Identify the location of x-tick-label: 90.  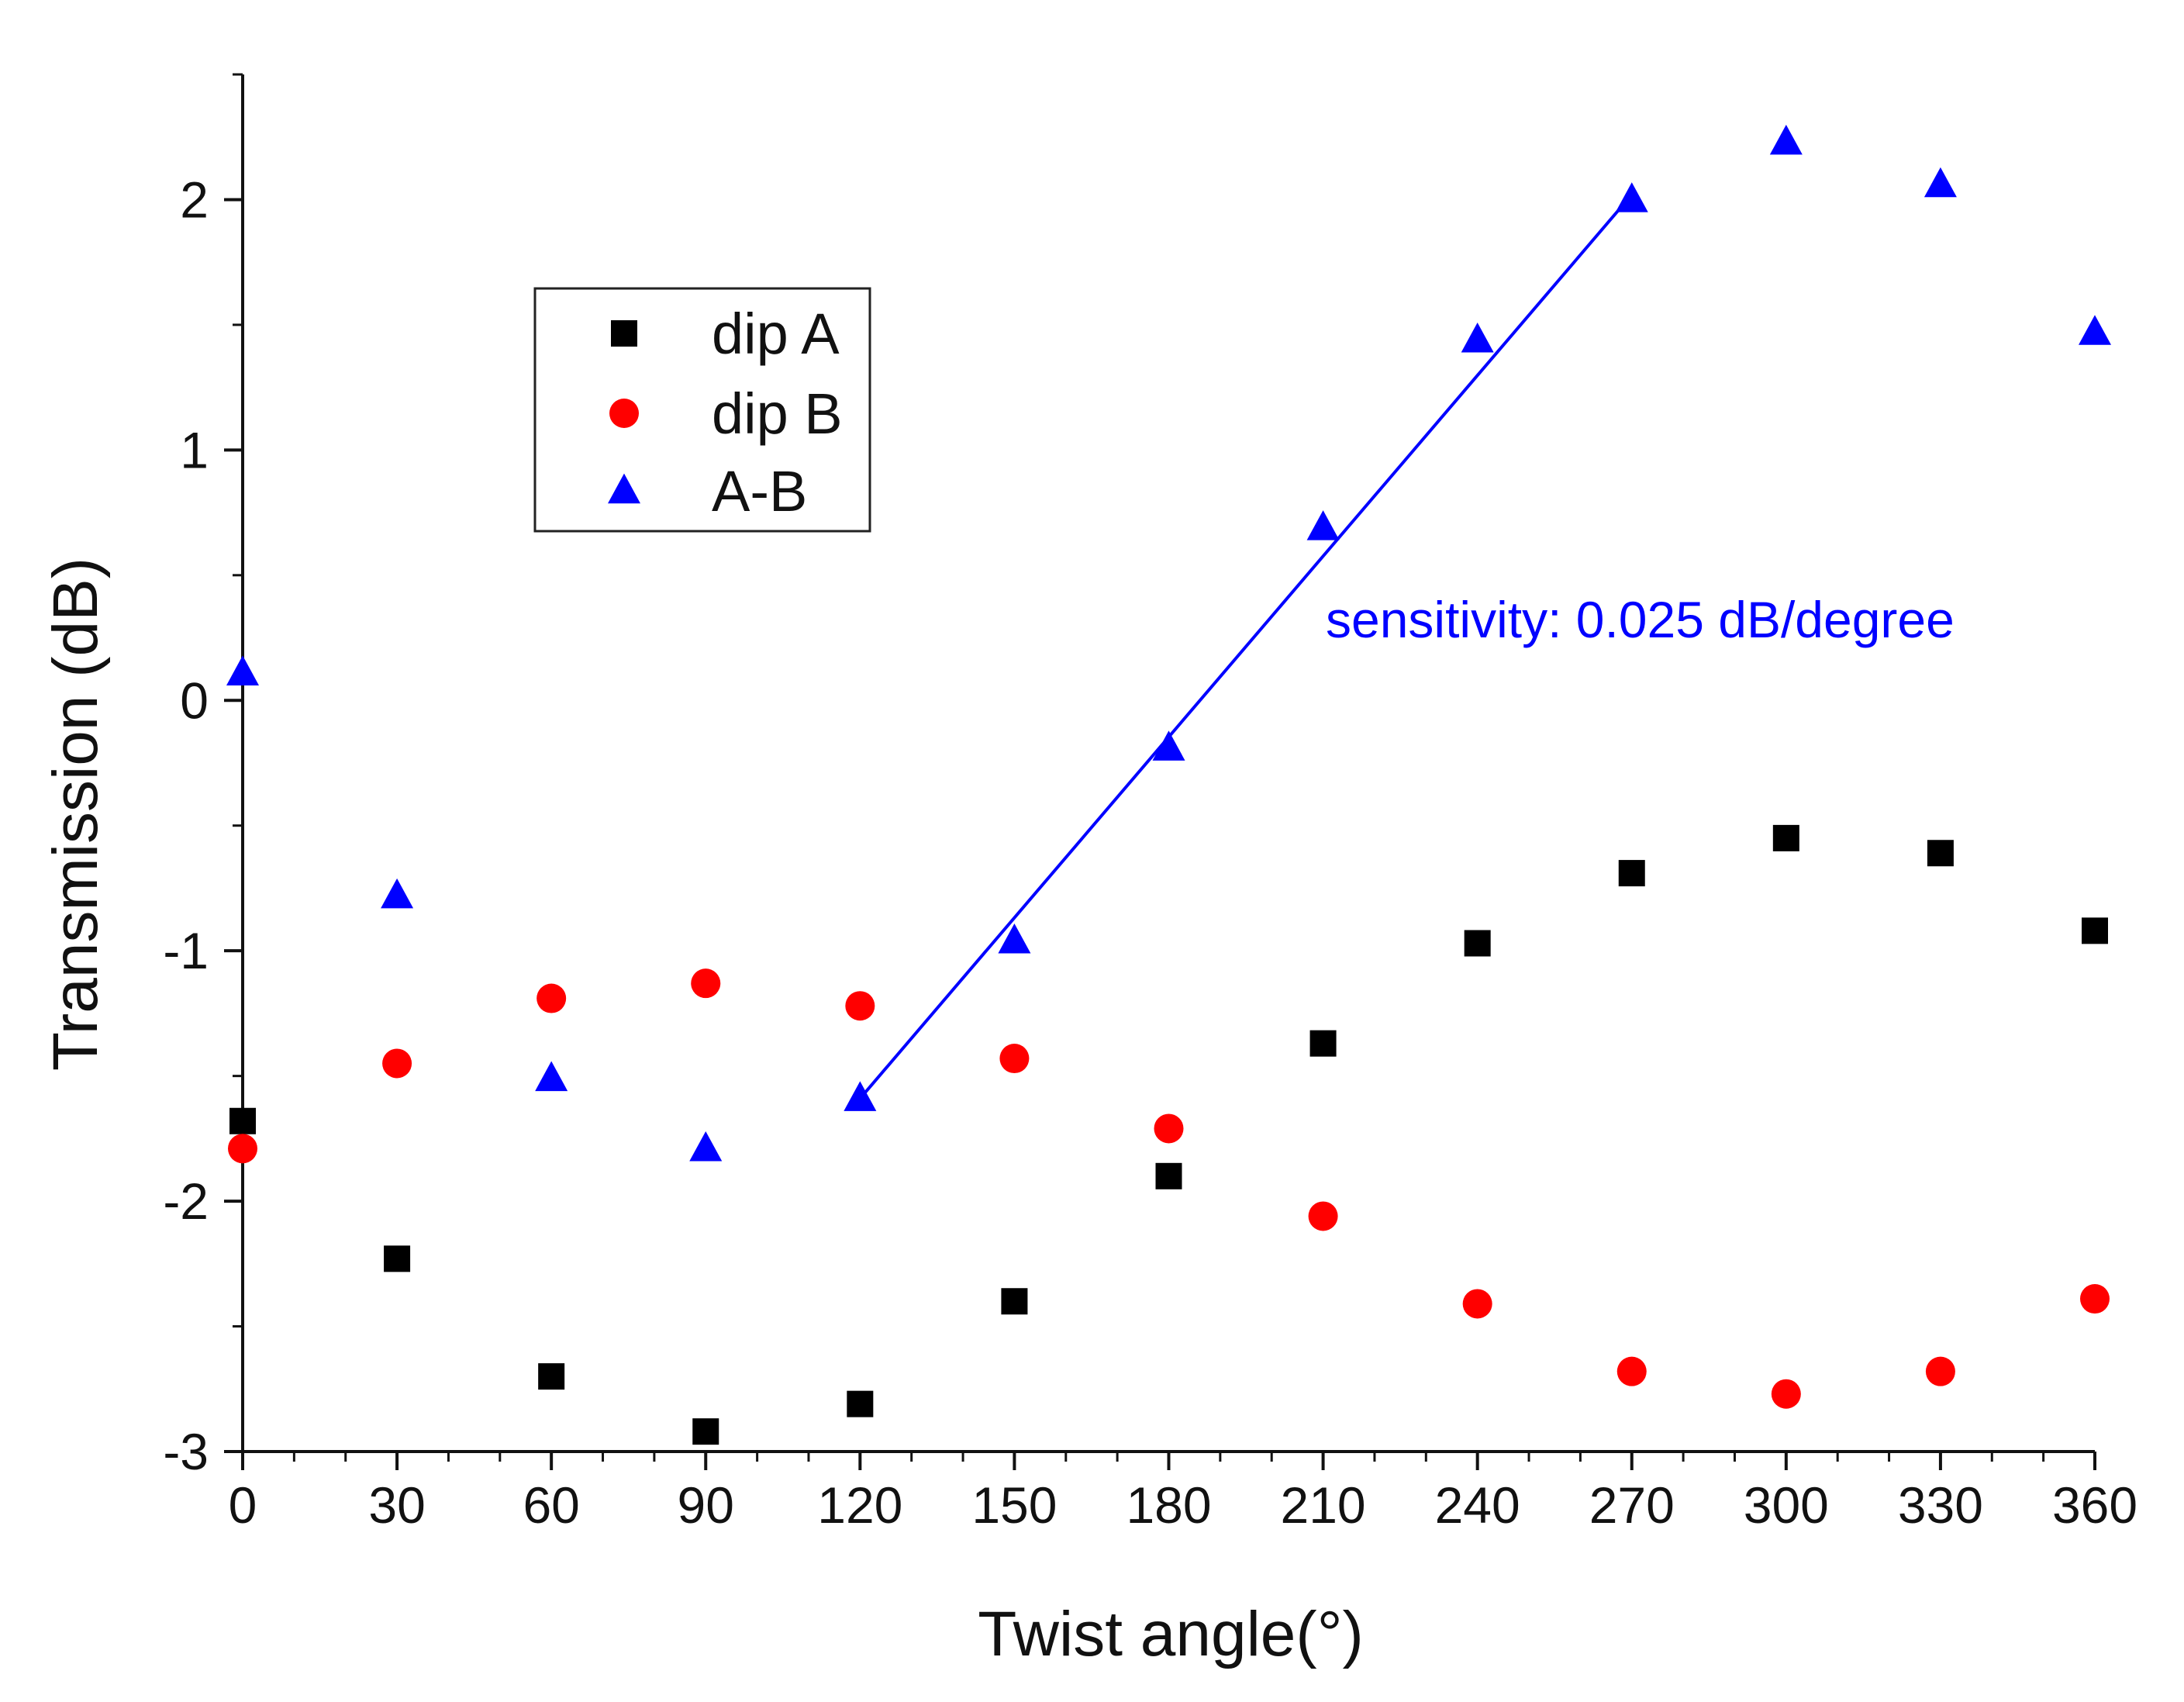
(706, 1505).